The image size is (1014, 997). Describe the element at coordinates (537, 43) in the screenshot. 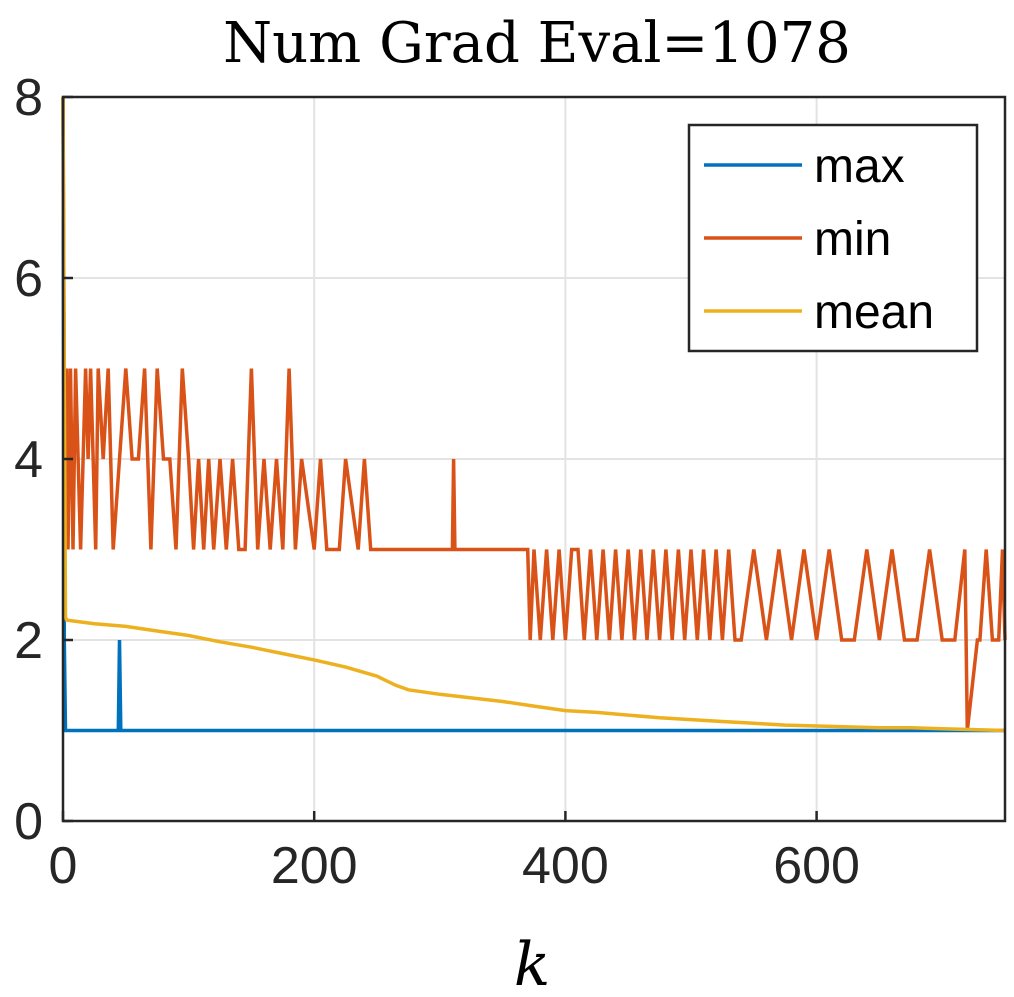

I see `chart-title: Num Grad Eval=1078` at that location.